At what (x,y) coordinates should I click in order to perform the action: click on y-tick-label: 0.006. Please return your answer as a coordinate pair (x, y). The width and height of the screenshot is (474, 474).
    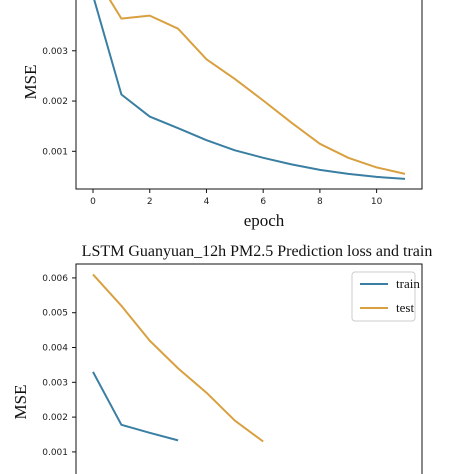
    Looking at the image, I should click on (55, 279).